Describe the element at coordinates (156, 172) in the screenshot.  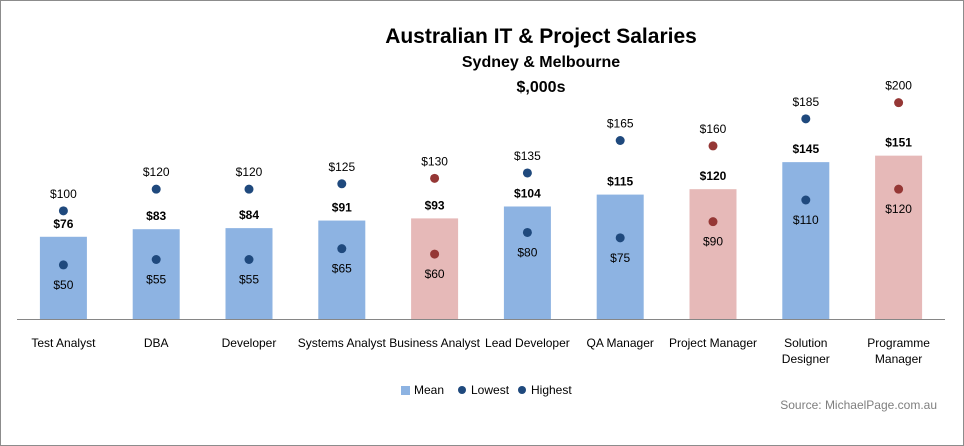
I see `label-highest-1: $120` at that location.